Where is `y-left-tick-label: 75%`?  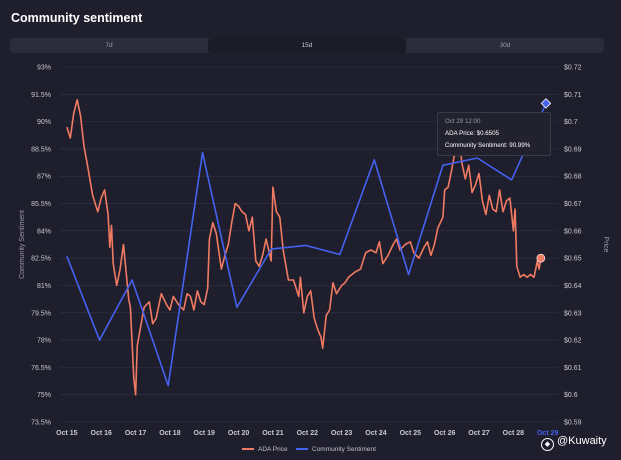
y-left-tick-label: 75% is located at coordinates (44, 395).